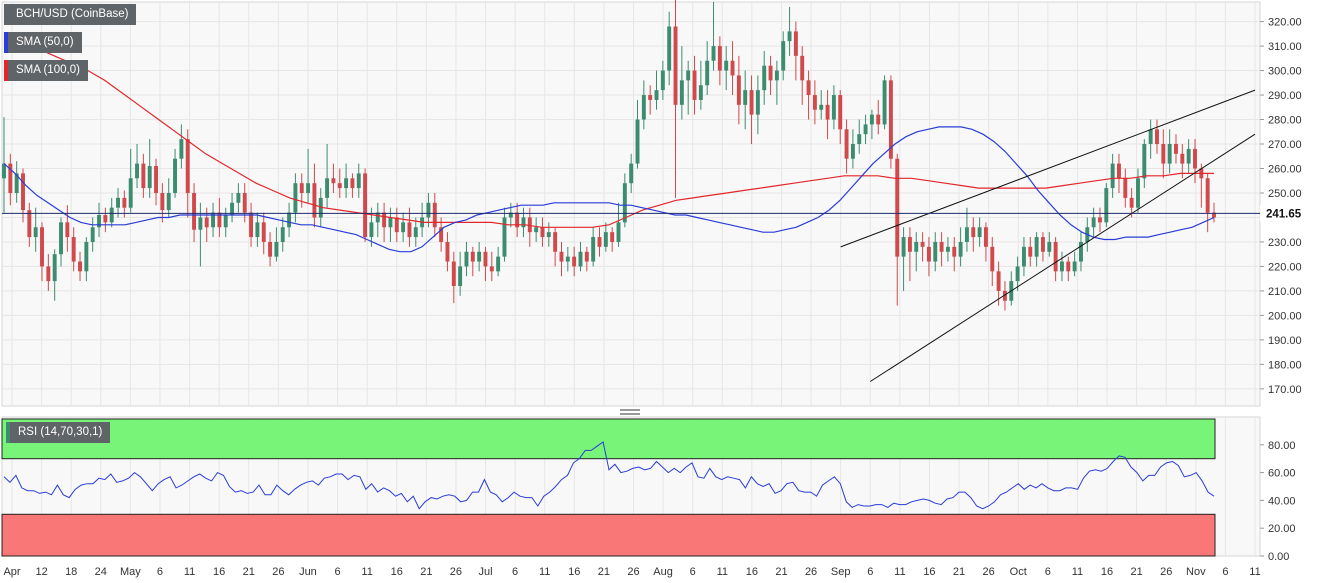 This screenshot has width=1331, height=583. I want to click on x-tick-label: Apr, so click(11, 572).